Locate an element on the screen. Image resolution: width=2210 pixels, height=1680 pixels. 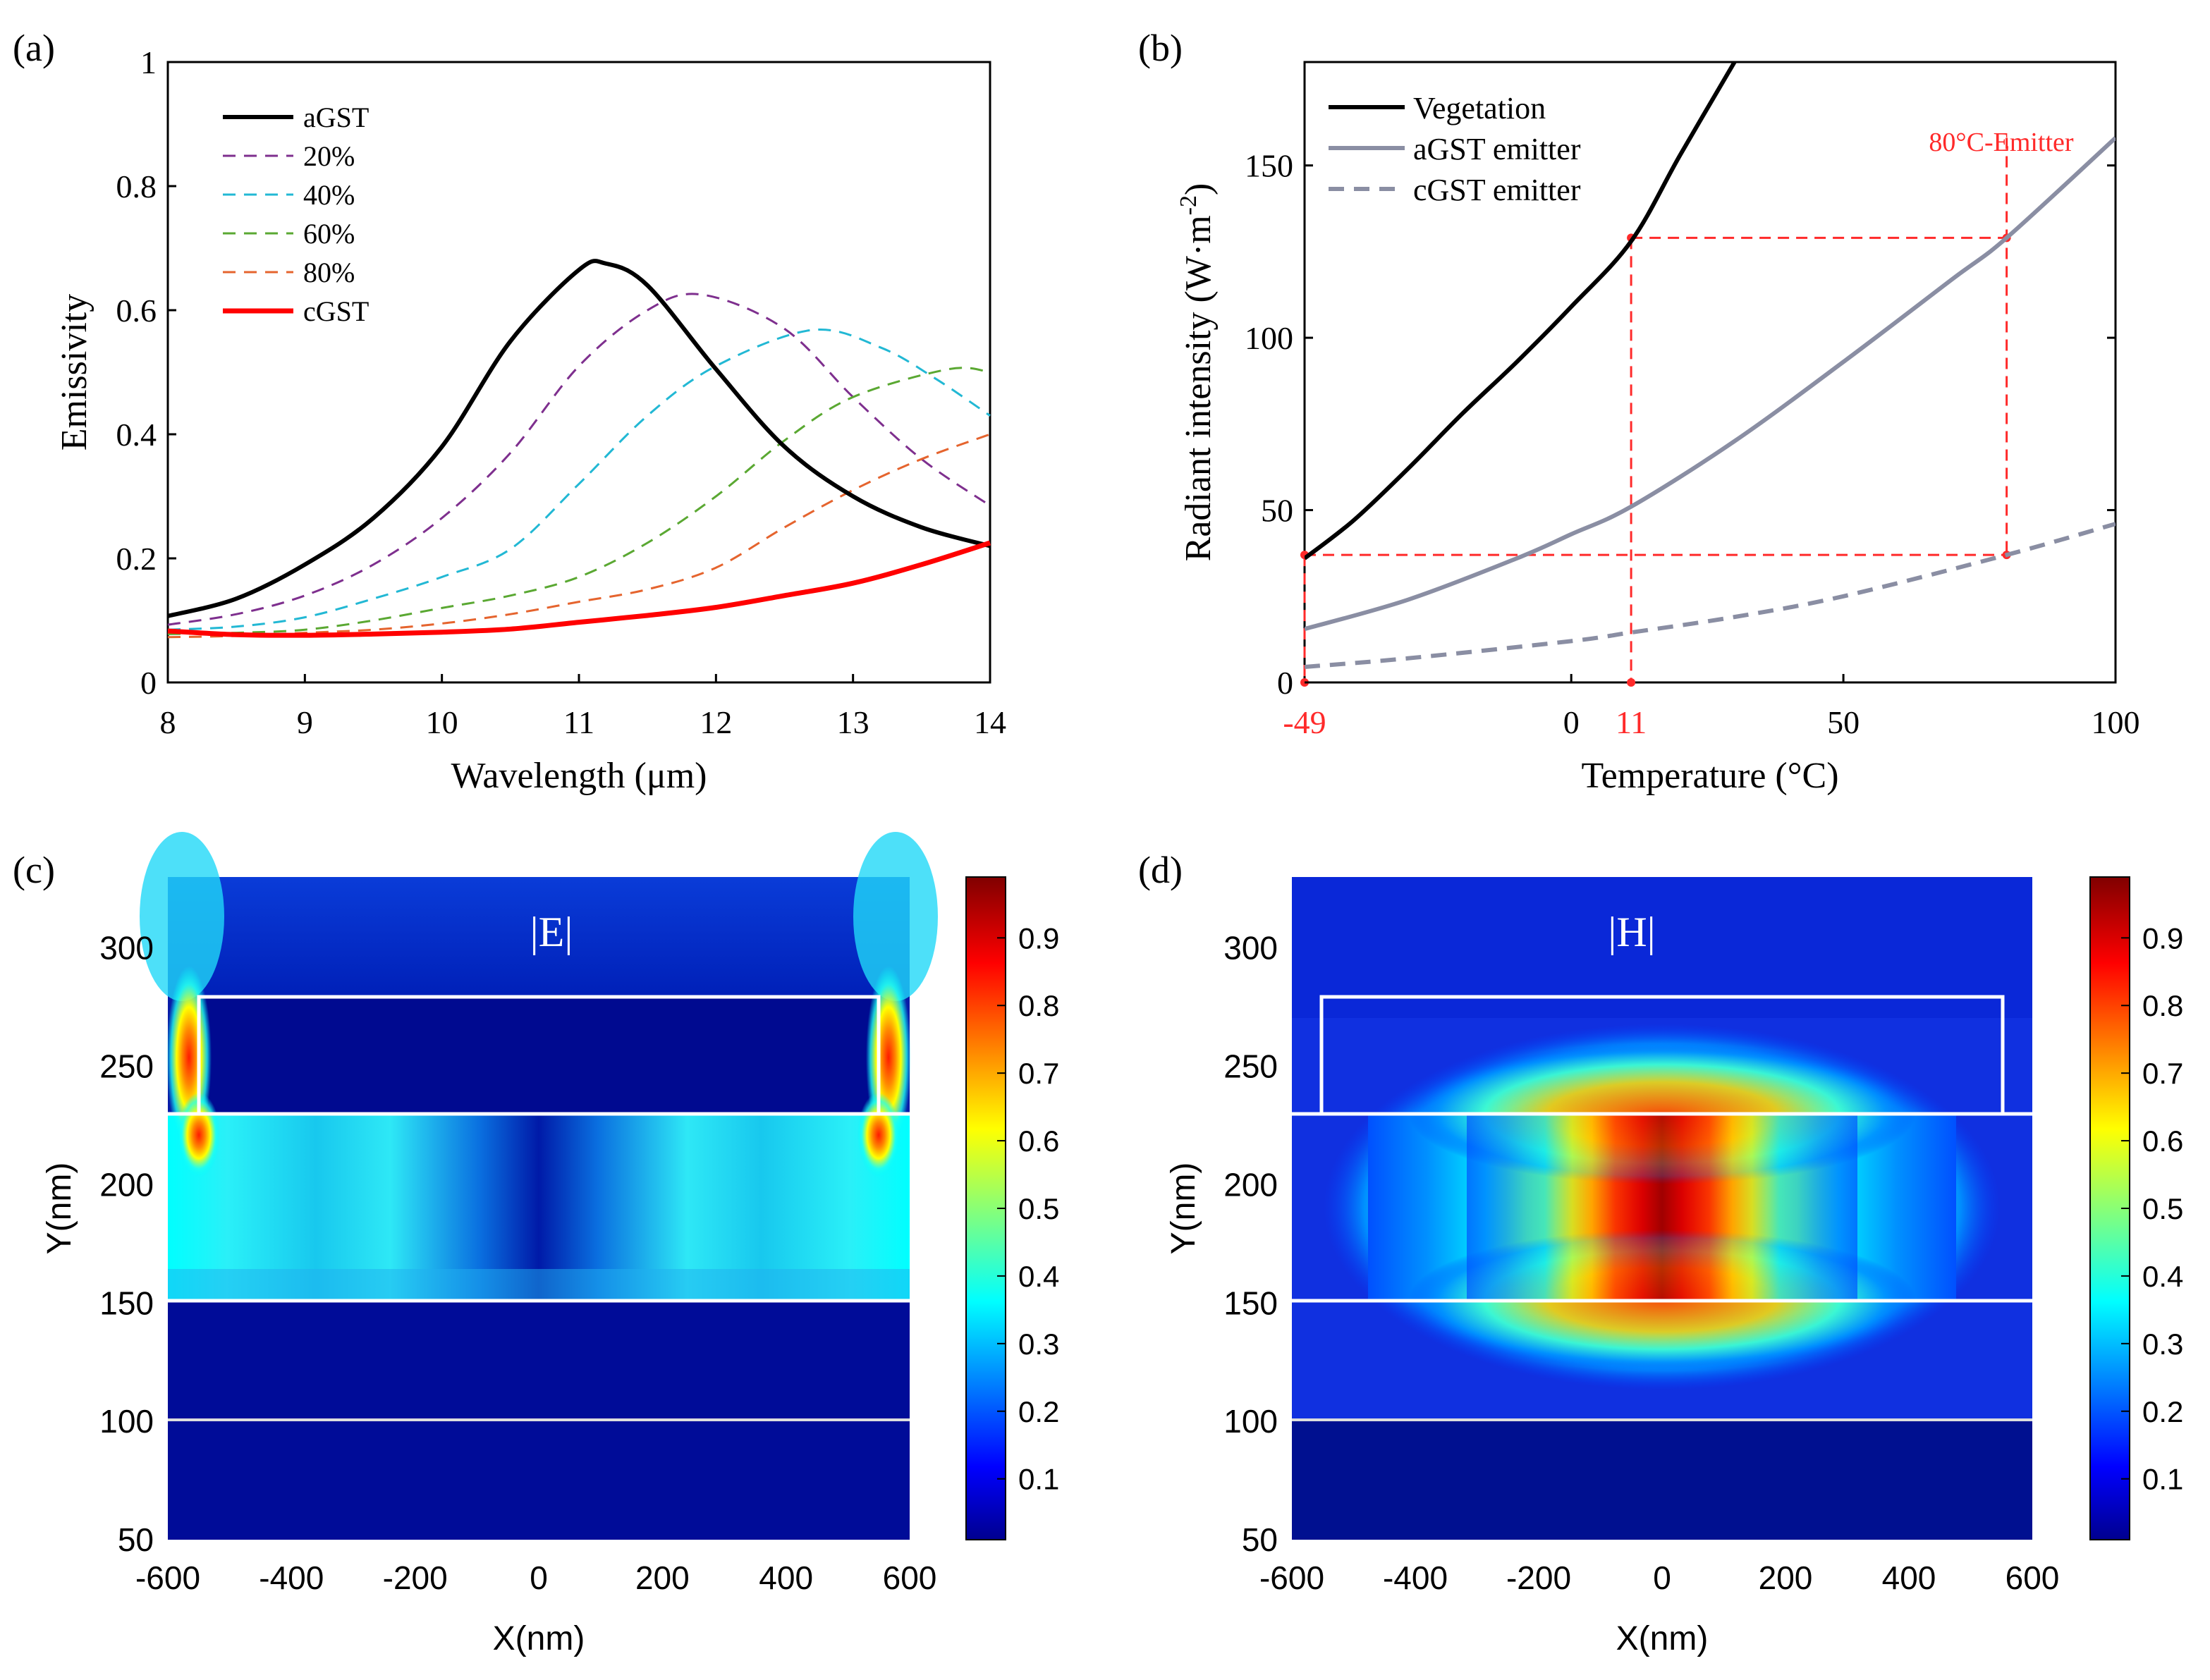
heatmap-y-tick-label: 250 is located at coordinates (127, 1066).